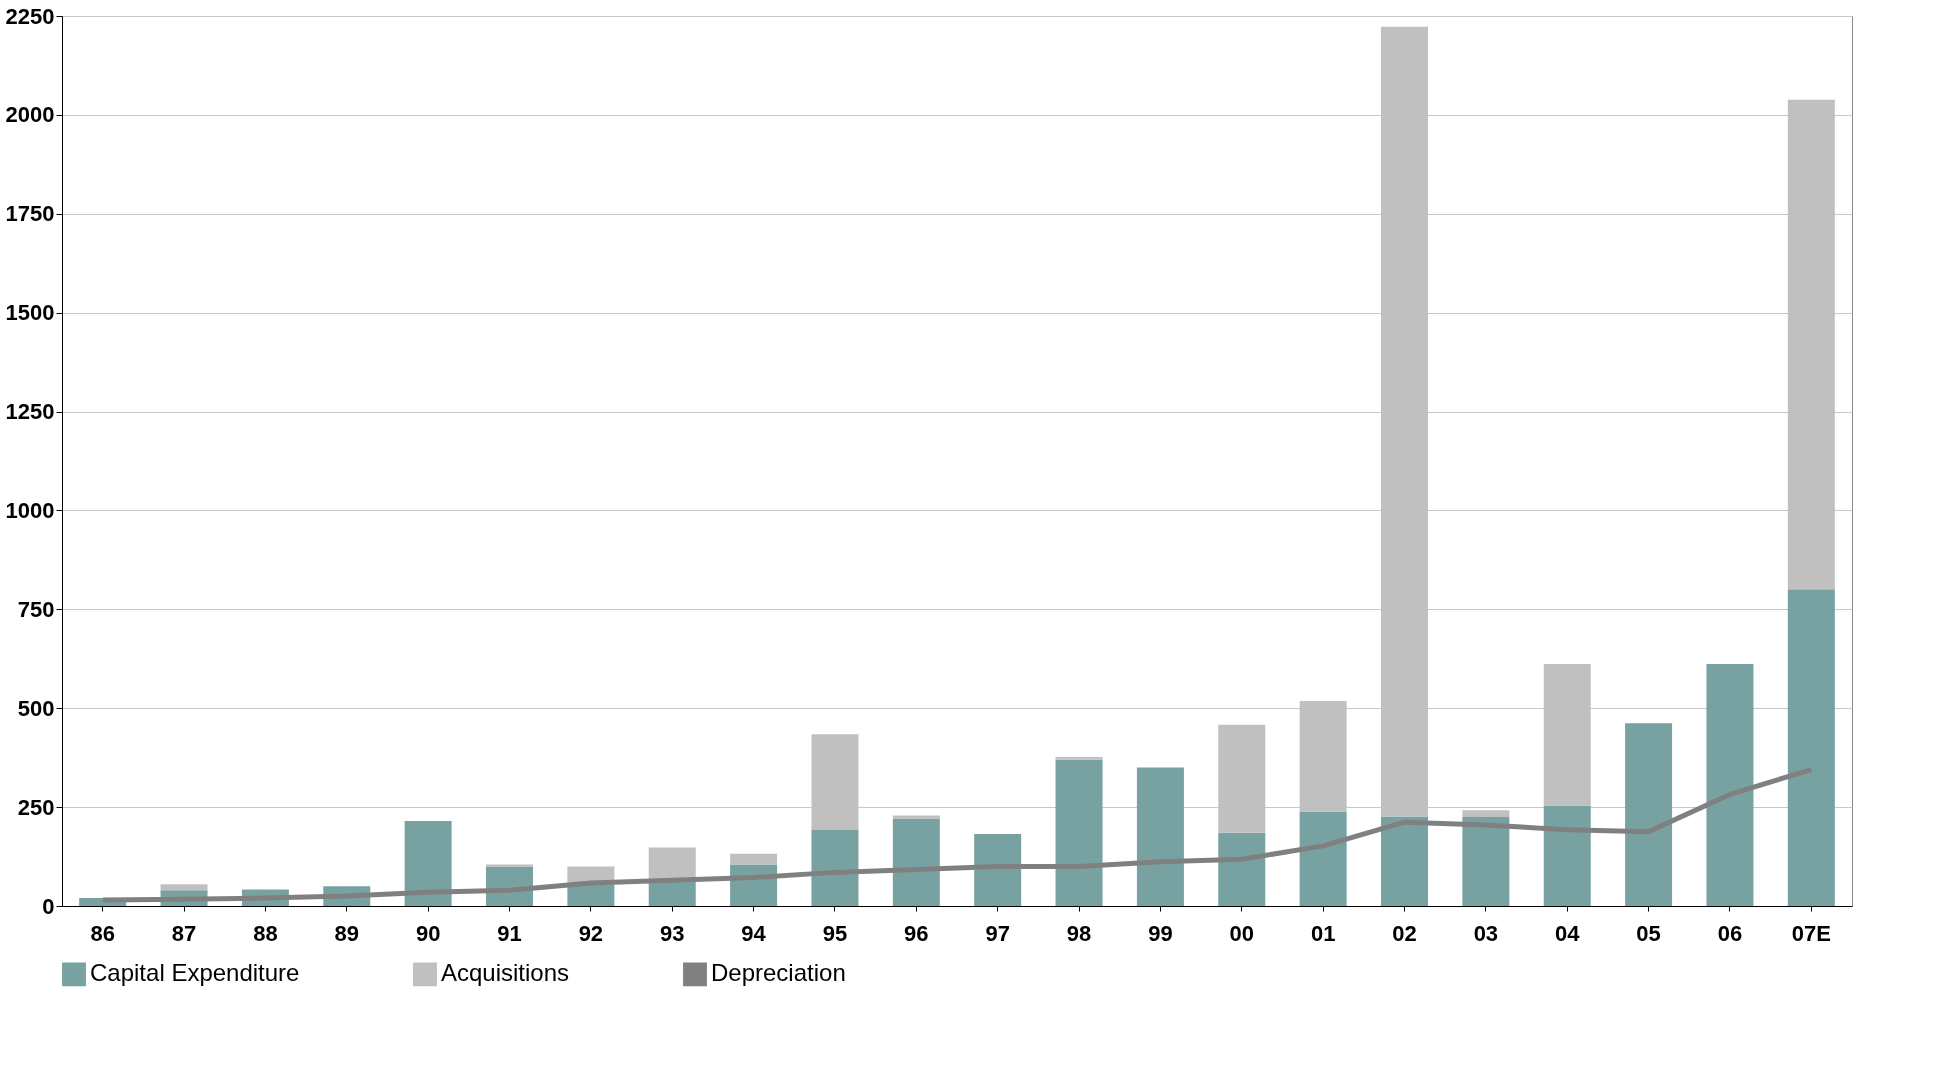 This screenshot has width=1934, height=1070. I want to click on legend-label: Acquisitions, so click(505, 973).